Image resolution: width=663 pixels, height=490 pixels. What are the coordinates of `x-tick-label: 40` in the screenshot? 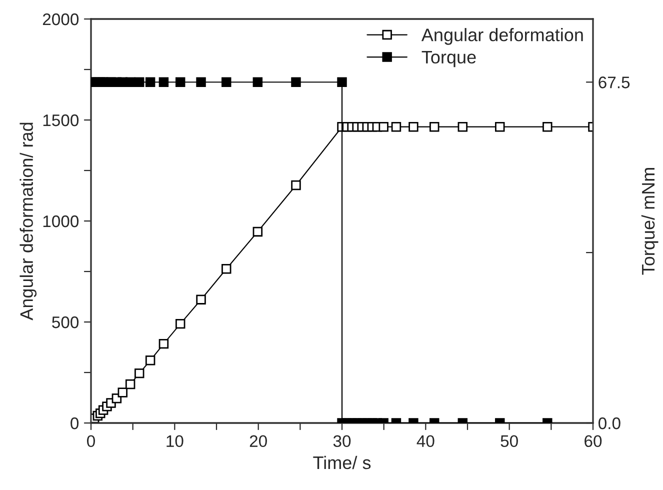 It's located at (425, 441).